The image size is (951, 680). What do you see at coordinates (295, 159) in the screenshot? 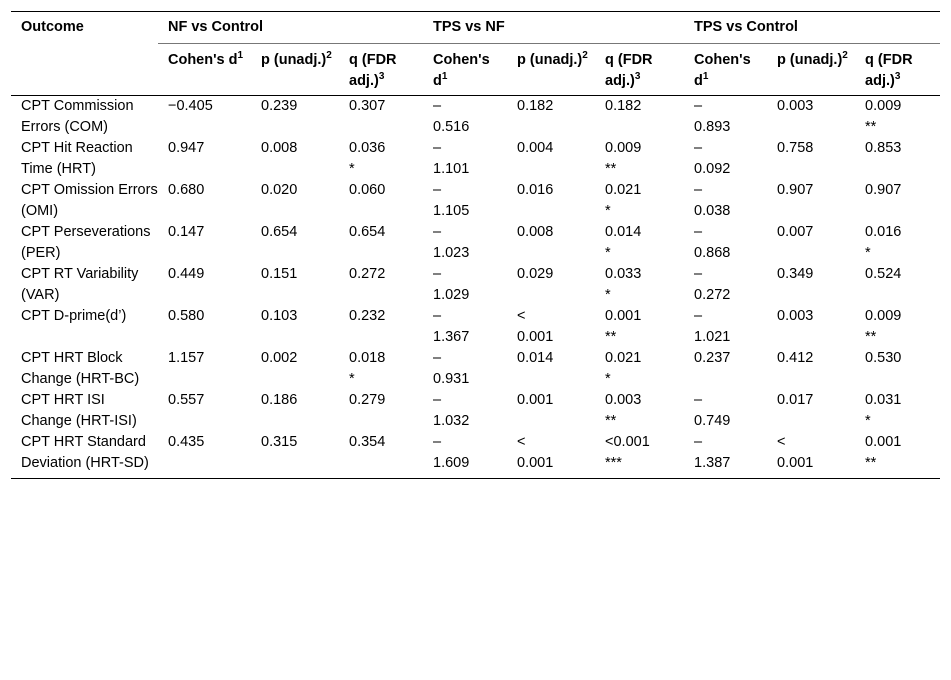
I see `value-cell: 0.008` at bounding box center [295, 159].